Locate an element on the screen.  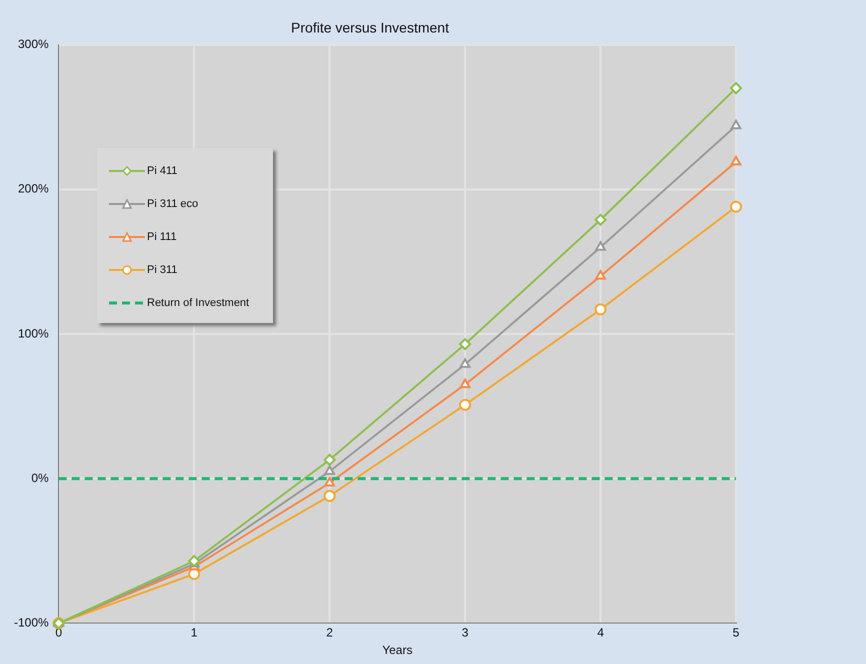
x-tick-label: 4 is located at coordinates (600, 633).